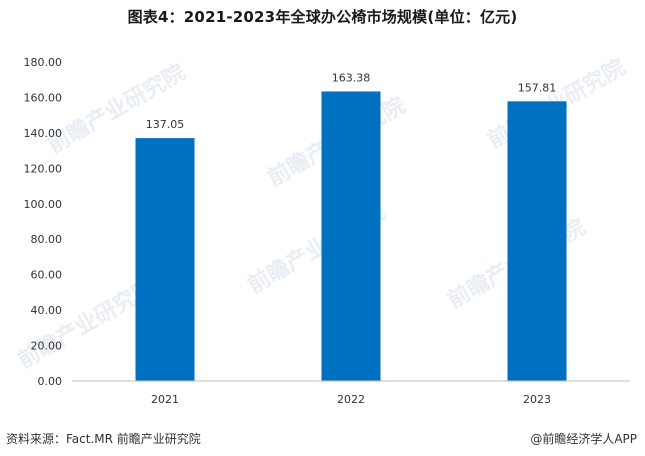 The width and height of the screenshot is (645, 456). I want to click on bar-2021, so click(165, 259).